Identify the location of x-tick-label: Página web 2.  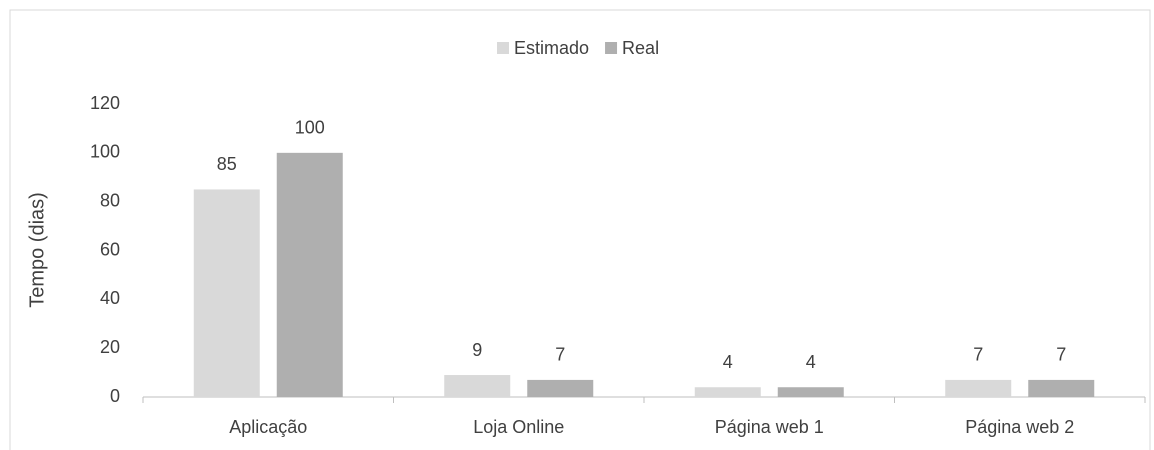
(1019, 427).